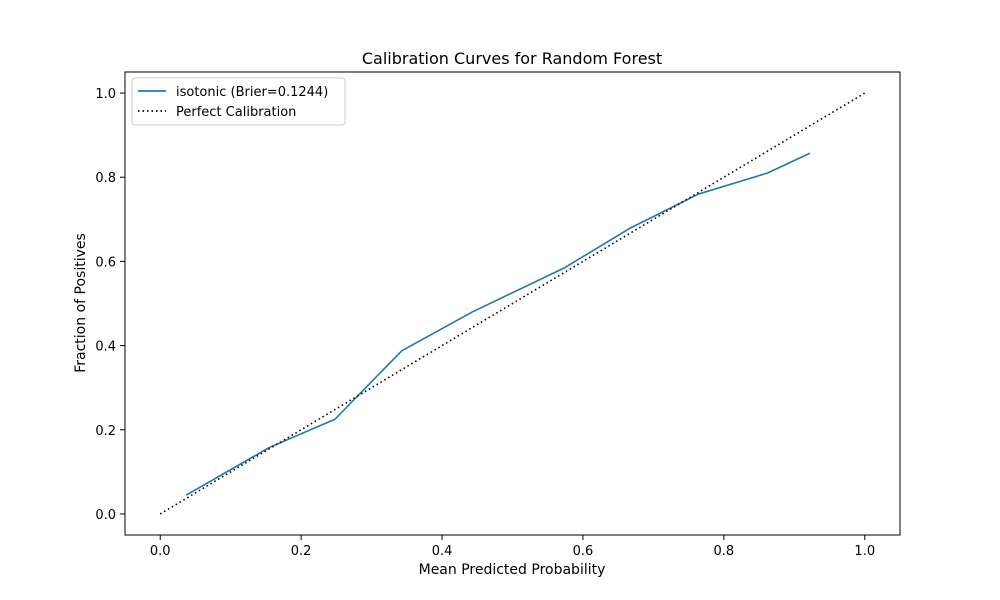 The image size is (1000, 600). Describe the element at coordinates (442, 551) in the screenshot. I see `x-tick-label: 0.4` at that location.